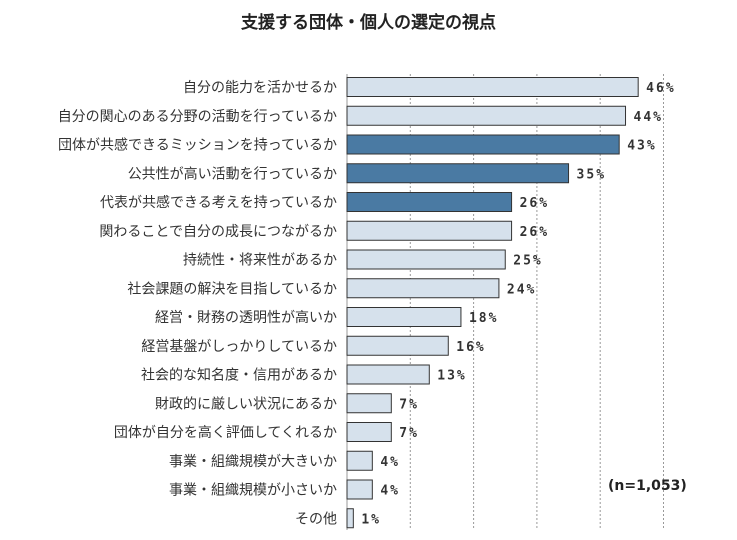 Image resolution: width=737 pixels, height=540 pixels. I want to click on category-label: 公共性が高い活動を行っているか, so click(232, 173).